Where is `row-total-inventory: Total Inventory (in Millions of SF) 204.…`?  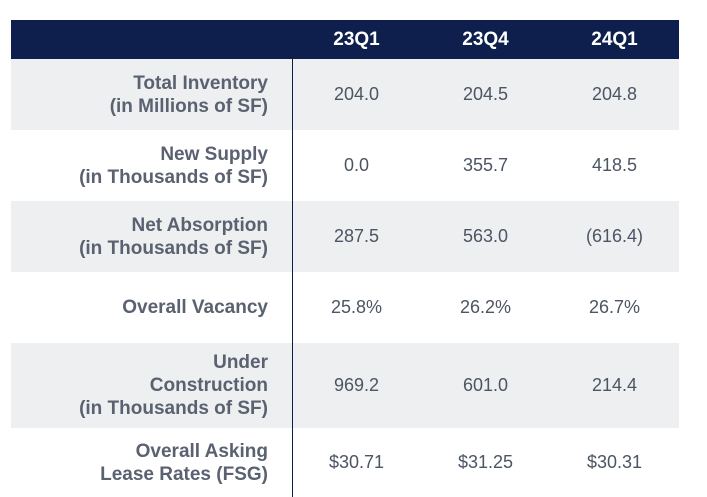 row-total-inventory: Total Inventory (in Millions of SF) 204.… is located at coordinates (345, 94).